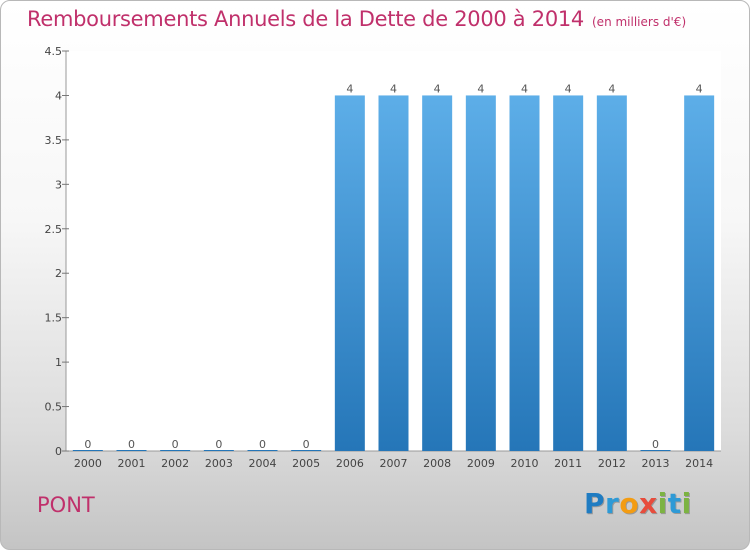 This screenshot has width=750, height=550. I want to click on commune-name: PONT, so click(66, 505).